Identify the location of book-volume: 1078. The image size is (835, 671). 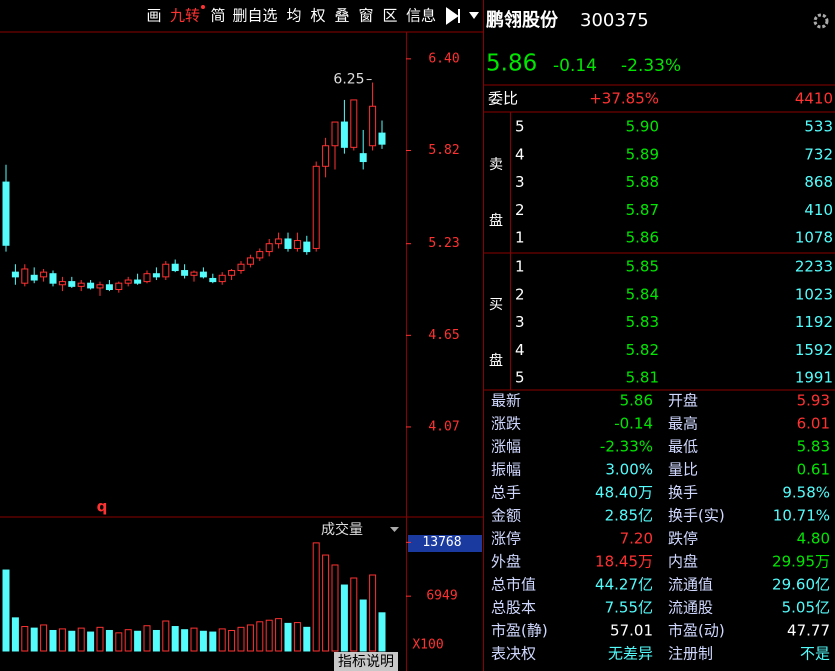
(814, 238).